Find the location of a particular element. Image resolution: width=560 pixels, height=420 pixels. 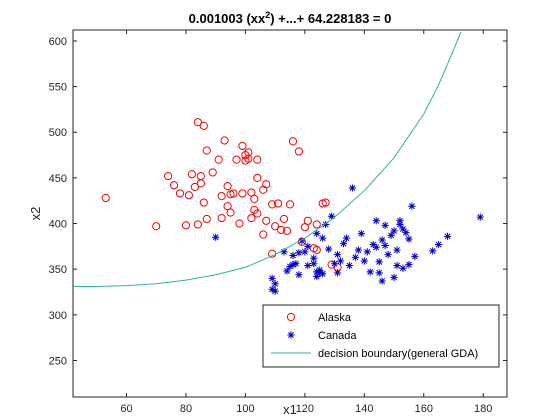

y-tick-label: 550 is located at coordinates (58, 88).